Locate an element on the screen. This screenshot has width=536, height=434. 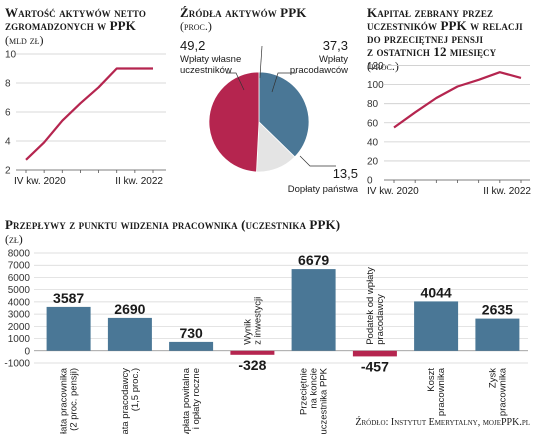
chart4-data-label: 4044 is located at coordinates (436, 292).